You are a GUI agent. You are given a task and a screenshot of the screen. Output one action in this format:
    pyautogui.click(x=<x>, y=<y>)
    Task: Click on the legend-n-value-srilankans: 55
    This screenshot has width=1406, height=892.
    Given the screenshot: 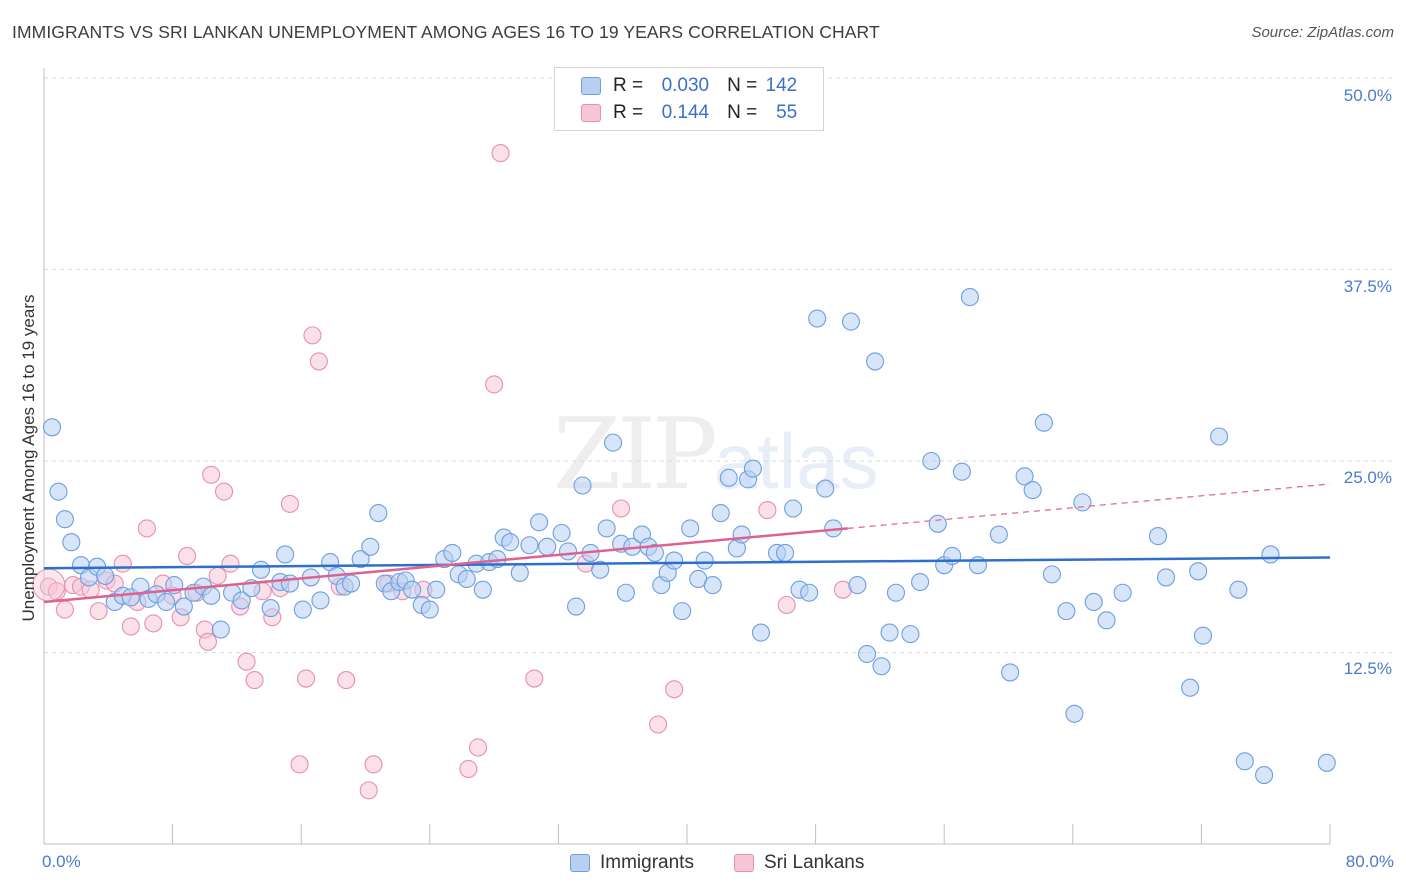 What is the action you would take?
    pyautogui.click(x=787, y=112)
    